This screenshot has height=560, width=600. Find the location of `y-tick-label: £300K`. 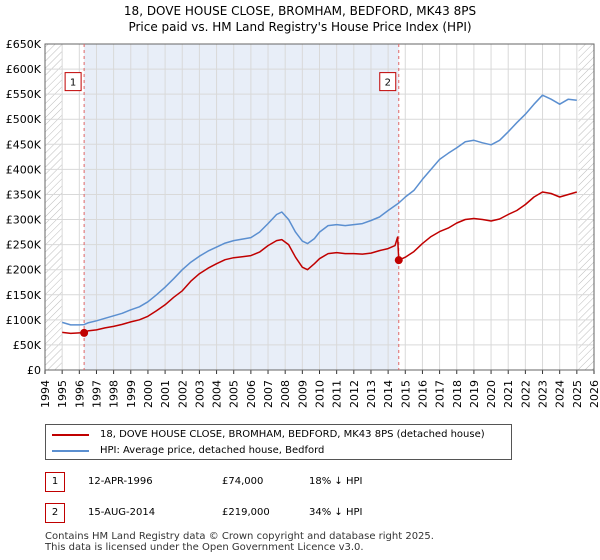

y-tick-label: £300K is located at coordinates (24, 220).